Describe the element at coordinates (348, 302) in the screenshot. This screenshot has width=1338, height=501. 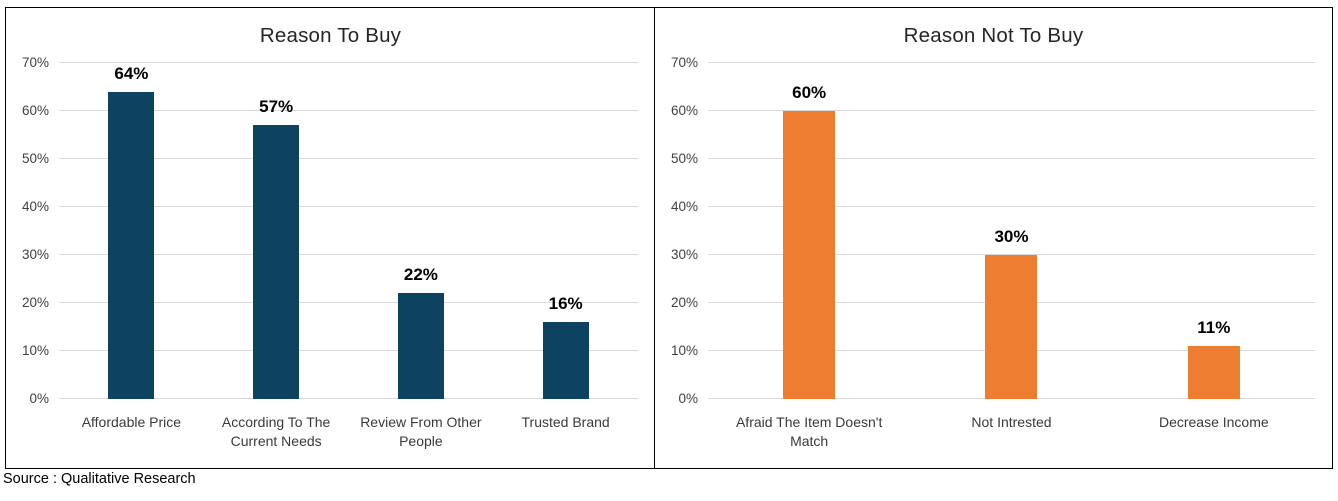
I see `gridline-20pct` at that location.